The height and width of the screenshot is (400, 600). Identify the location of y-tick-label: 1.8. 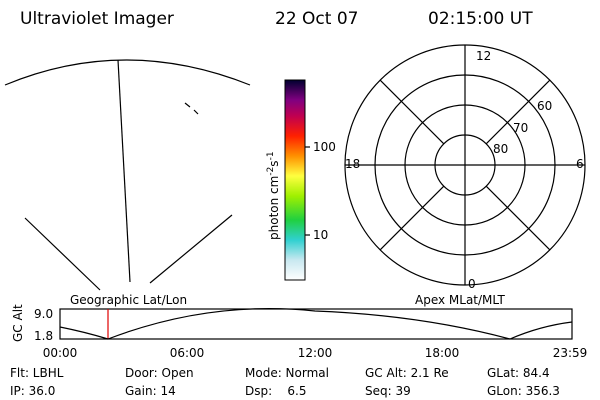
(43, 336).